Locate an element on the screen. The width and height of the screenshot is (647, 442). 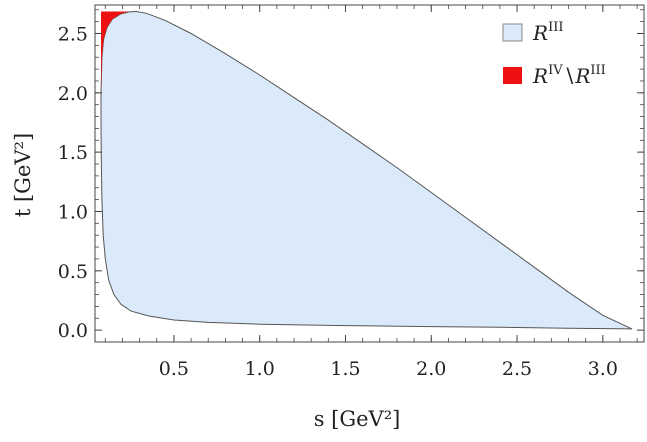
x-tick-label: 3.0 is located at coordinates (603, 369).